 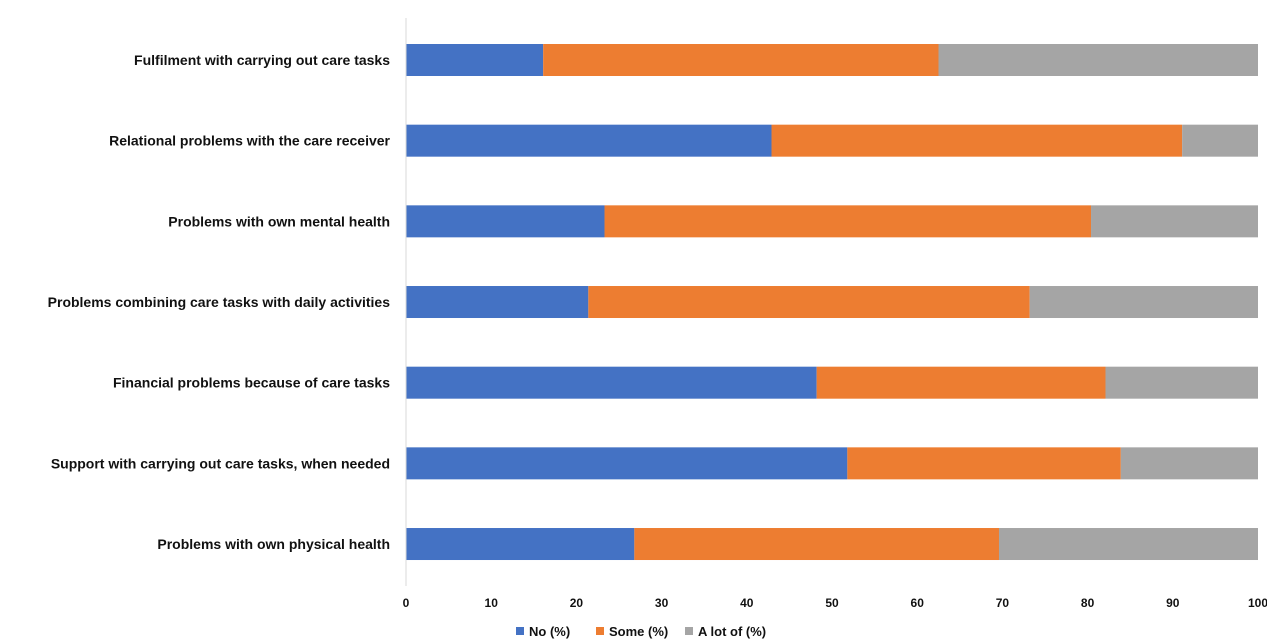 I want to click on category-label: Fulfilment with carrying out care tasks, so click(x=262, y=60).